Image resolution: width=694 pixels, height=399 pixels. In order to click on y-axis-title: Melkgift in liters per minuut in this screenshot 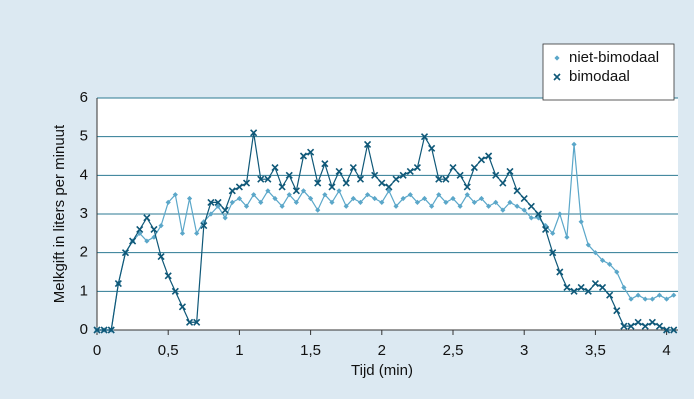, I will do `click(59, 213)`.